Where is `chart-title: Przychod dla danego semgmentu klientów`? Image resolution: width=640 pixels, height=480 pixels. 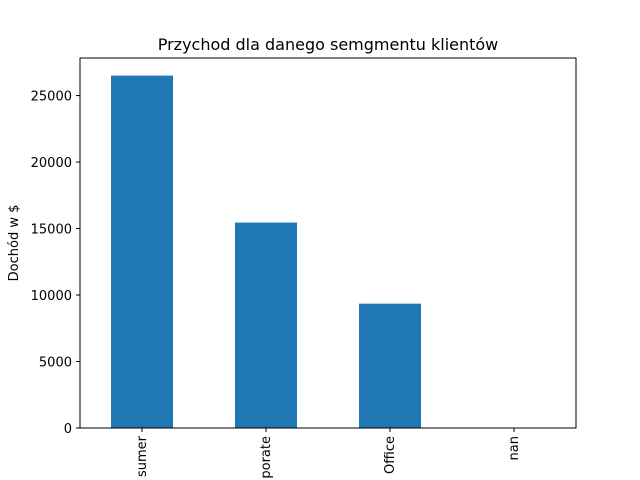
chart-title: Przychod dla danego semgmentu klientów is located at coordinates (328, 44).